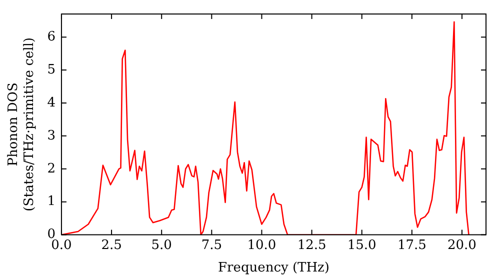 Image resolution: width=500 pixels, height=280 pixels. Describe the element at coordinates (51, 168) in the screenshot. I see `y-tick-label: 2` at that location.